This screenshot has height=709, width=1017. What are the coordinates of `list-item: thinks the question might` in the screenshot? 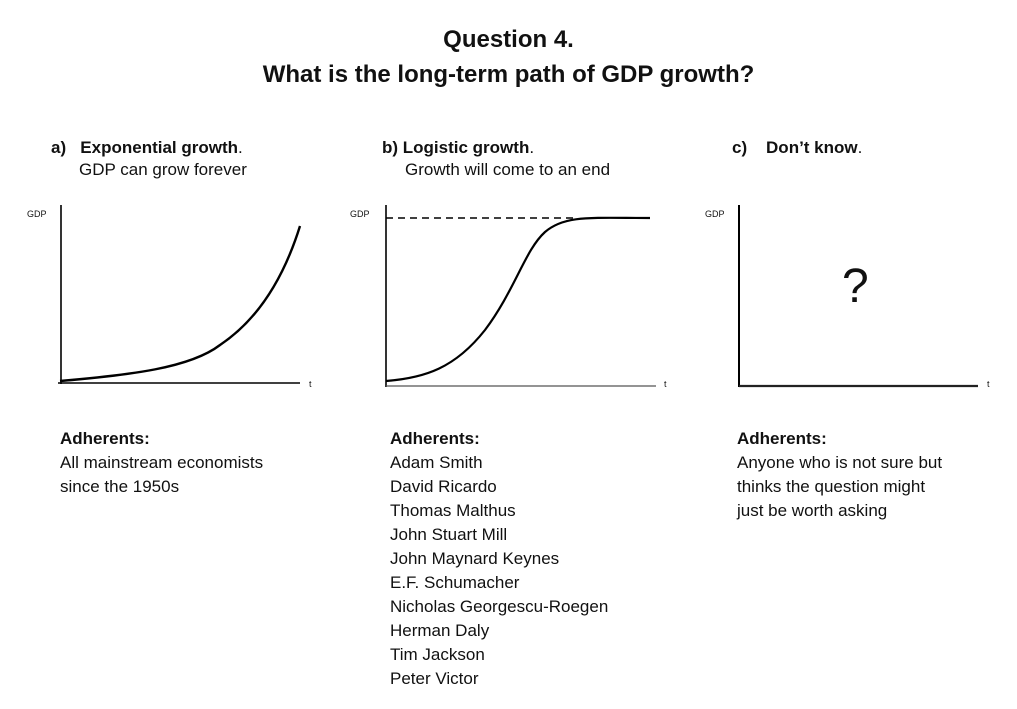 It's located at (831, 486).